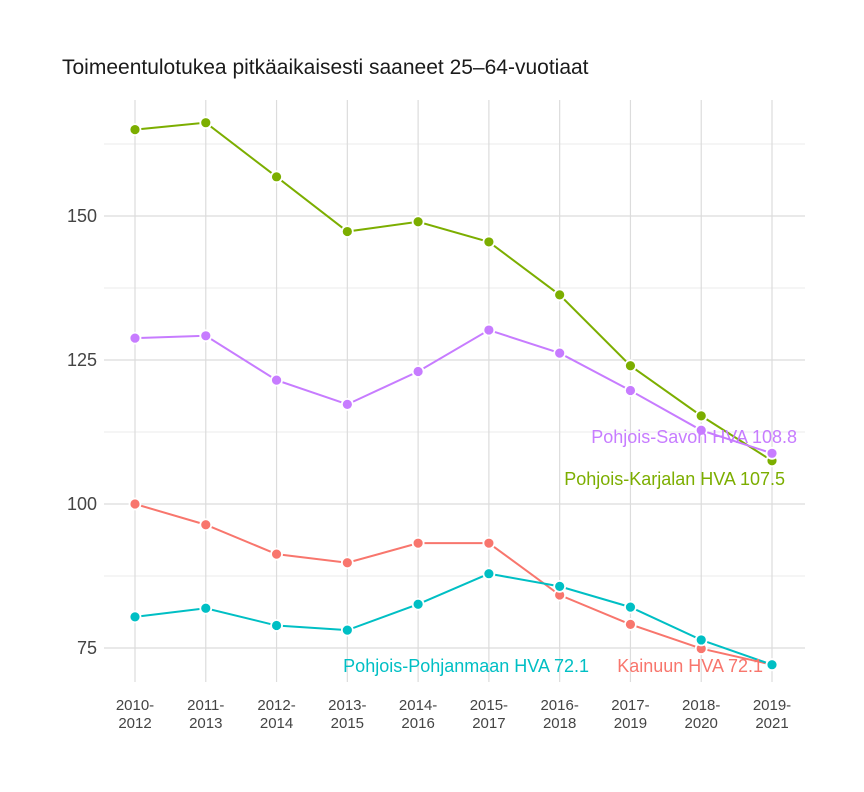  Describe the element at coordinates (417, 723) in the screenshot. I see `x-tick-label: 2016` at that location.